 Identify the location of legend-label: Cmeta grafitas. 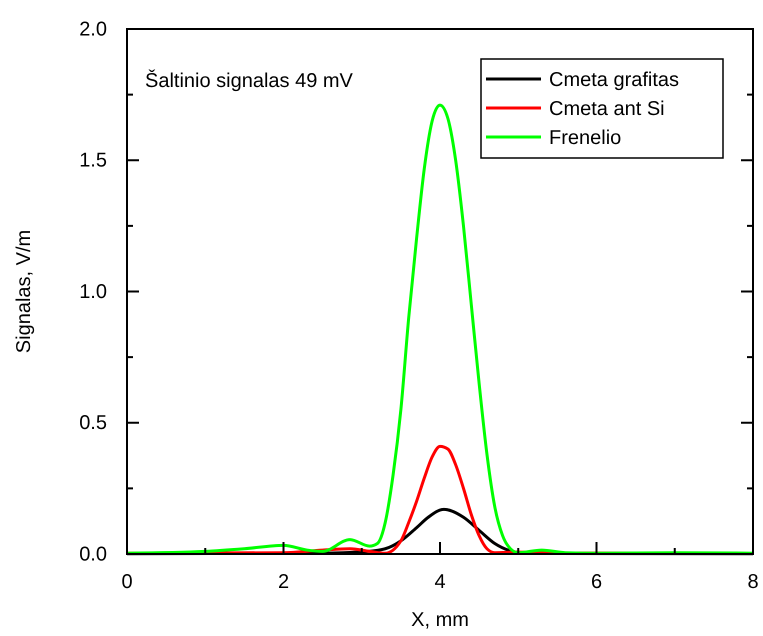
(614, 80).